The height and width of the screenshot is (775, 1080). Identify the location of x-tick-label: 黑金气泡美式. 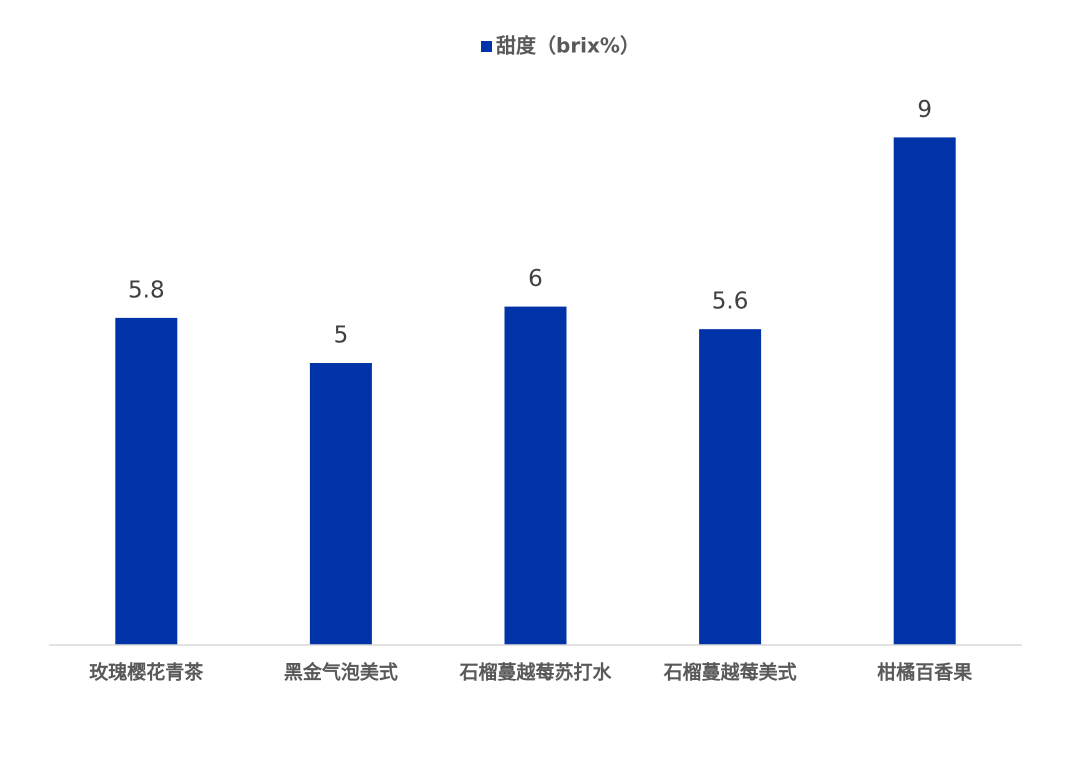
(341, 672).